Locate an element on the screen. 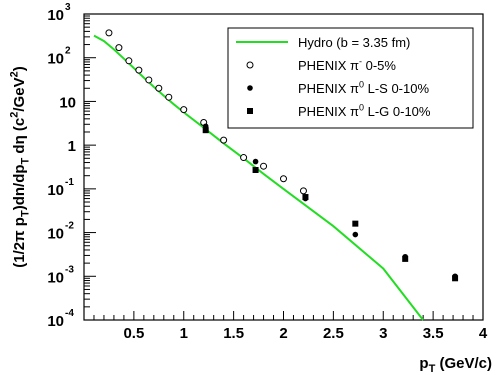 This screenshot has height=375, width=500. text-part: dη (c is located at coordinates (19, 138).